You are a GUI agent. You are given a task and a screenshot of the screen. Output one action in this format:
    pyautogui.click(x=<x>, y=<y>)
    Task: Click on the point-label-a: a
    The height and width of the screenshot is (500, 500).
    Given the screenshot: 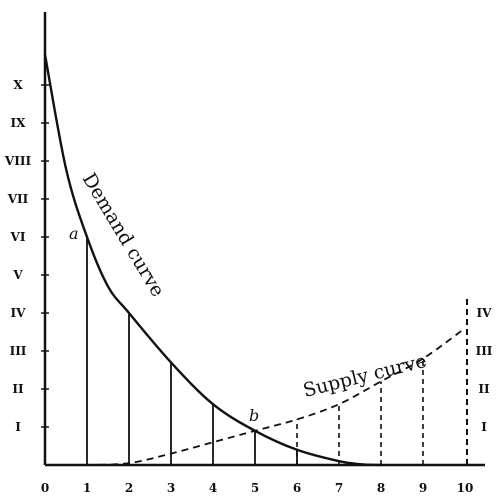 What is the action you would take?
    pyautogui.click(x=74, y=233)
    